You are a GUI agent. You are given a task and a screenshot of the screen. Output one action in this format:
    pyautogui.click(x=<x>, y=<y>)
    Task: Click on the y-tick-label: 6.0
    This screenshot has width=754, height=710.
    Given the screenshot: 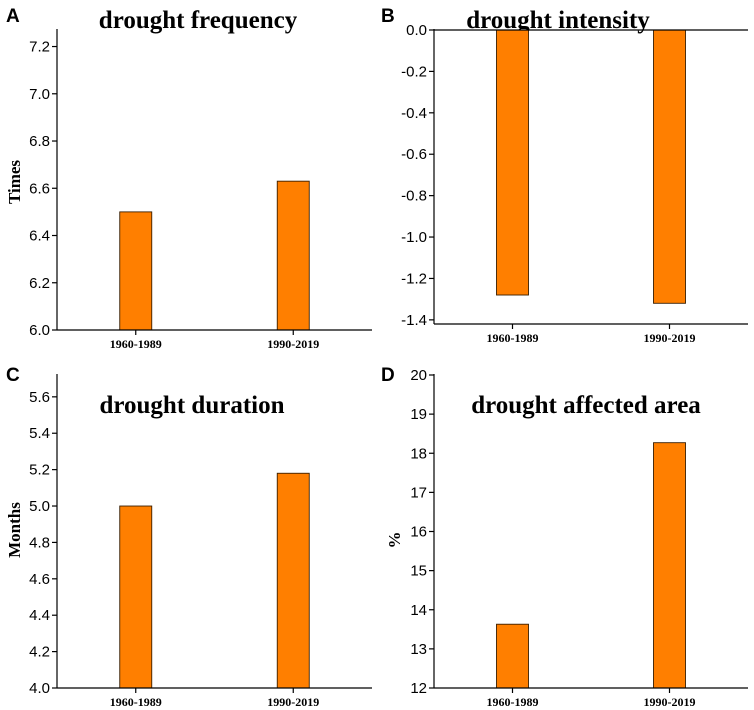 What is the action you would take?
    pyautogui.click(x=39, y=330)
    